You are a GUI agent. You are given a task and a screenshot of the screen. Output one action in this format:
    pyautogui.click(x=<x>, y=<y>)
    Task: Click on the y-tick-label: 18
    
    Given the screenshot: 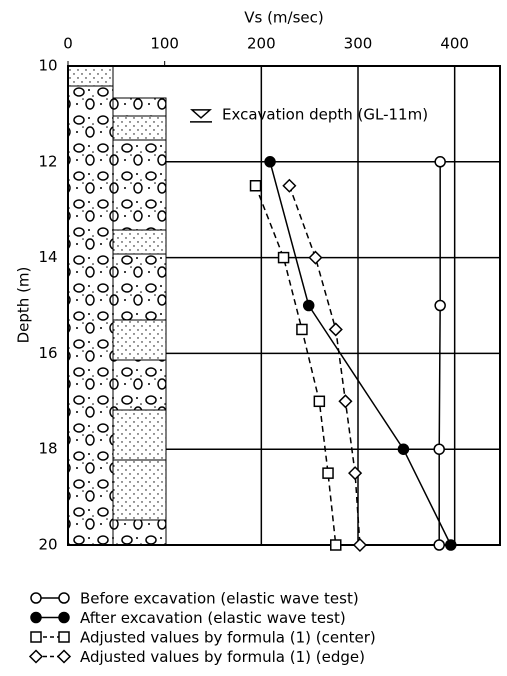 What is the action you would take?
    pyautogui.click(x=47, y=449)
    